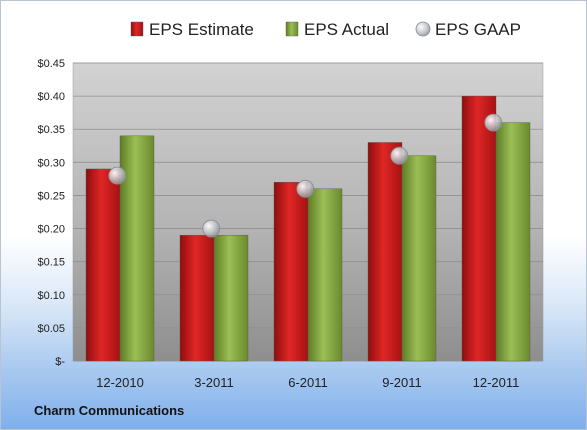 The height and width of the screenshot is (430, 587). I want to click on x-category-label: 3-2011, so click(214, 382).